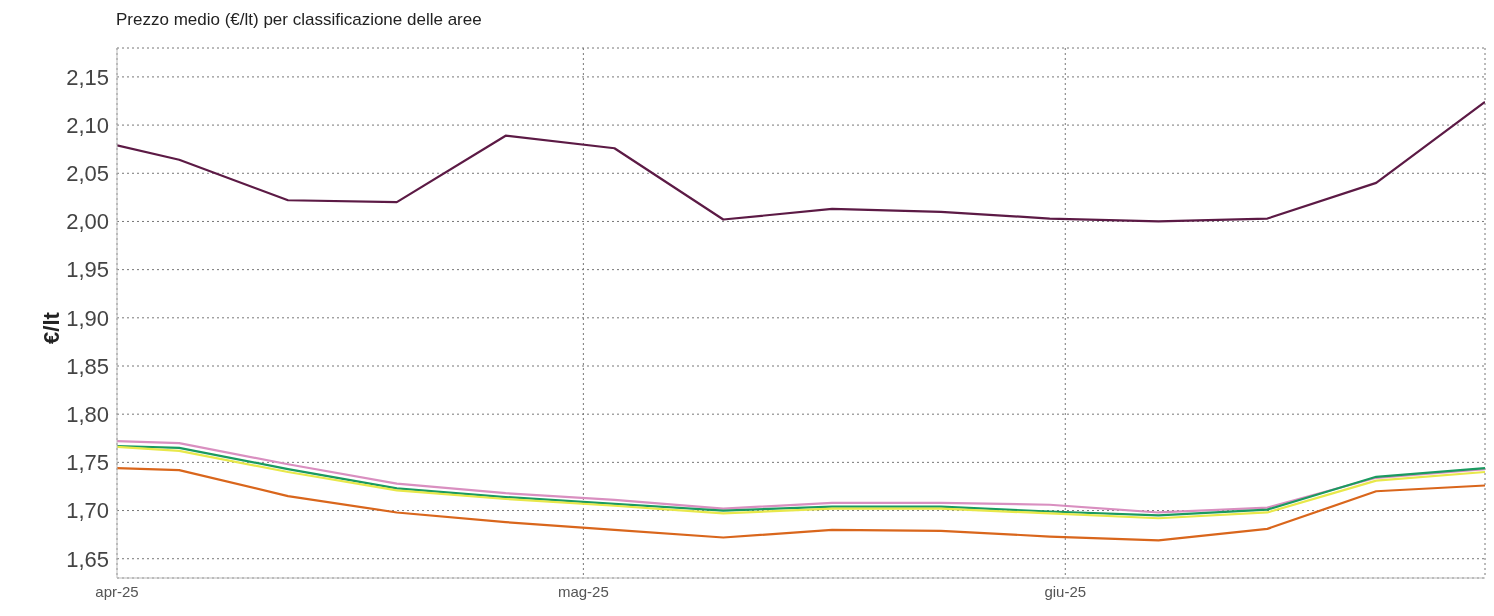 The image size is (1494, 616). What do you see at coordinates (87, 125) in the screenshot?
I see `y-tick-label: 2,10` at bounding box center [87, 125].